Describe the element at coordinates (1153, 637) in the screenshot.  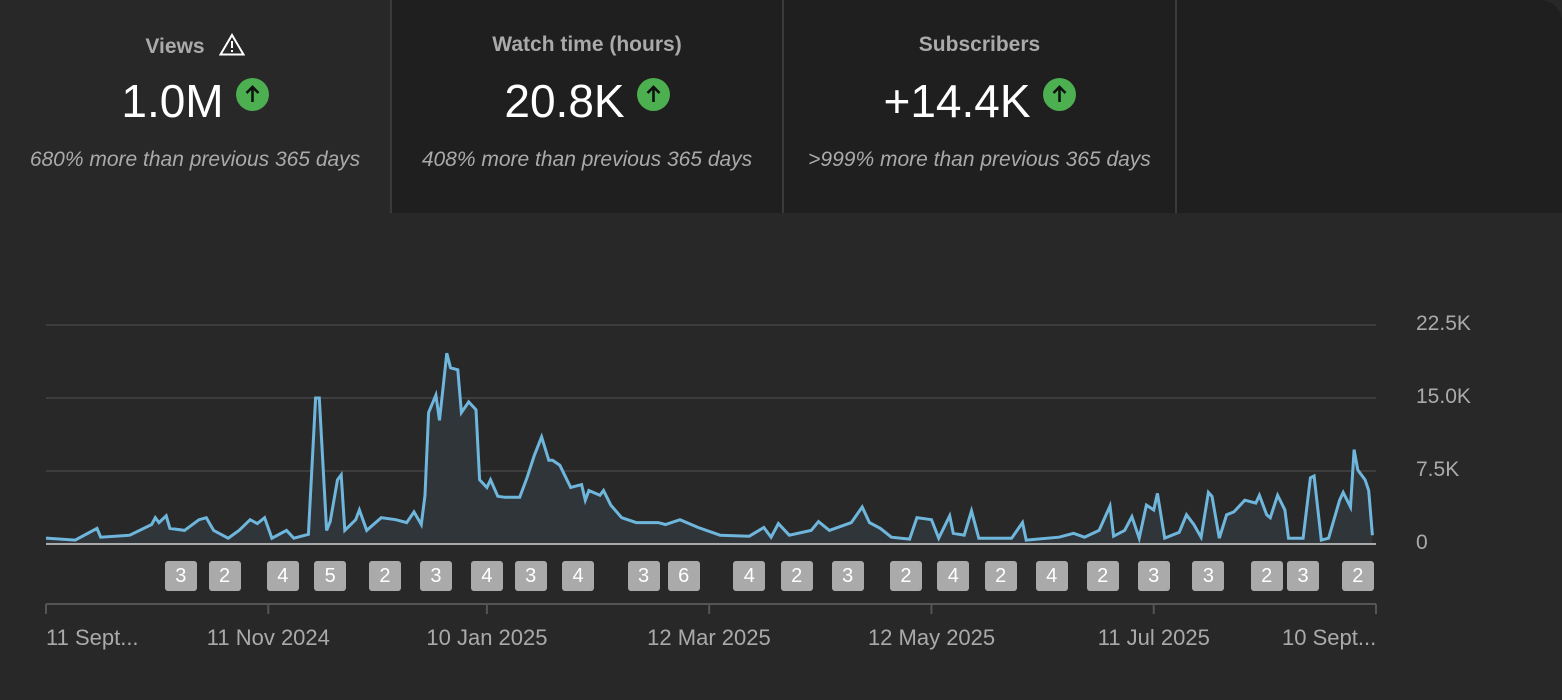
I see `x-tick-label: 11 Jul 2025` at that location.